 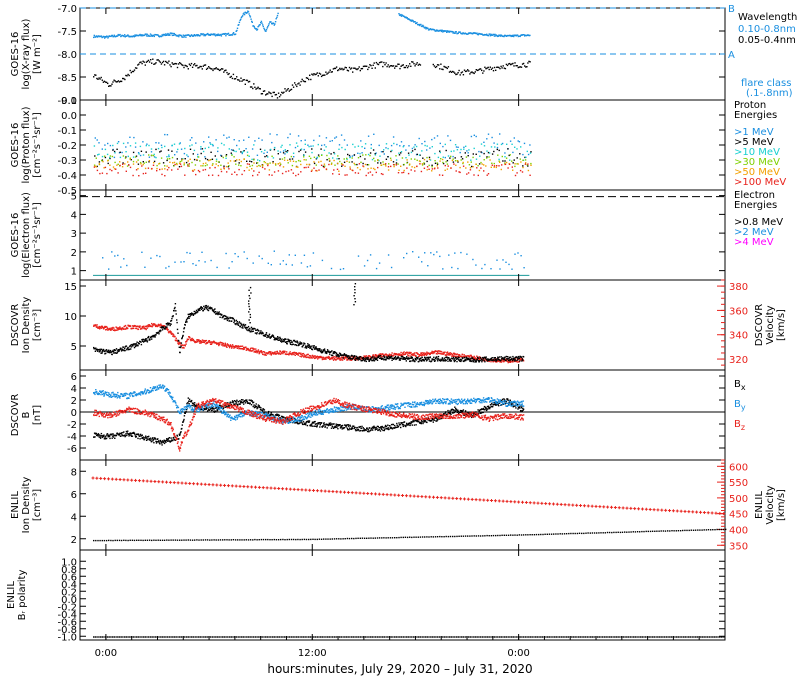 What do you see at coordinates (67, 161) in the screenshot?
I see `tick-label: -0.3` at bounding box center [67, 161].